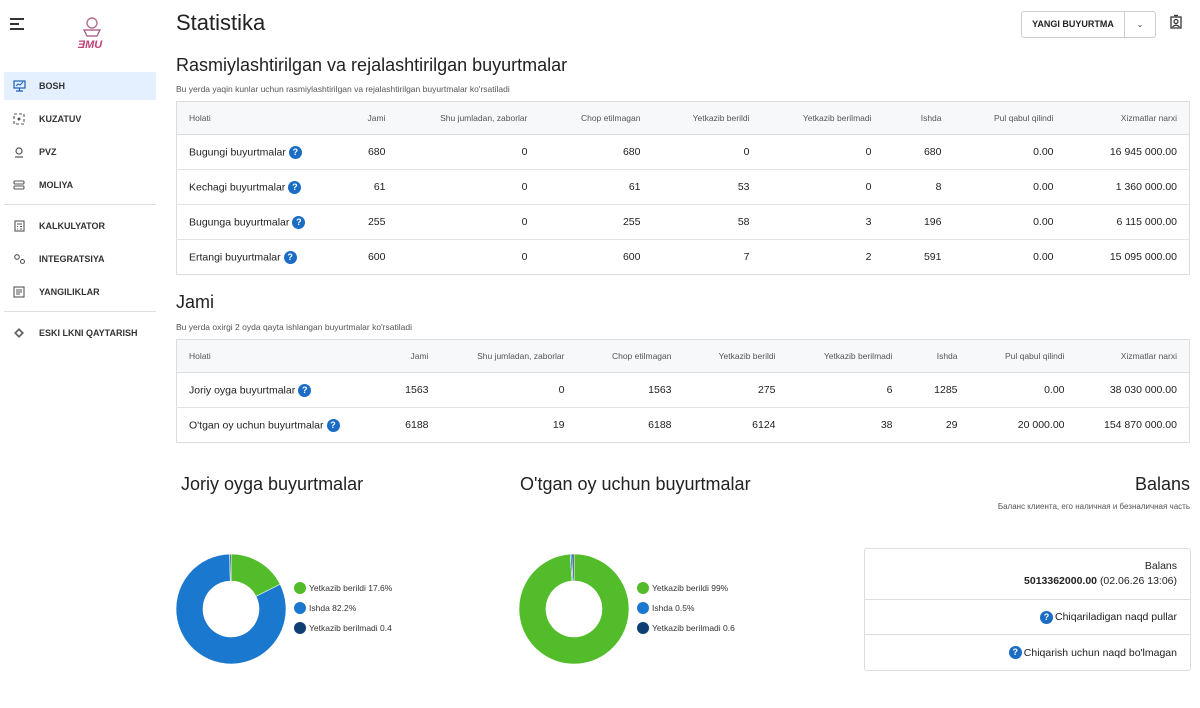 The width and height of the screenshot is (1200, 708). I want to click on table-cell: 58, so click(707, 222).